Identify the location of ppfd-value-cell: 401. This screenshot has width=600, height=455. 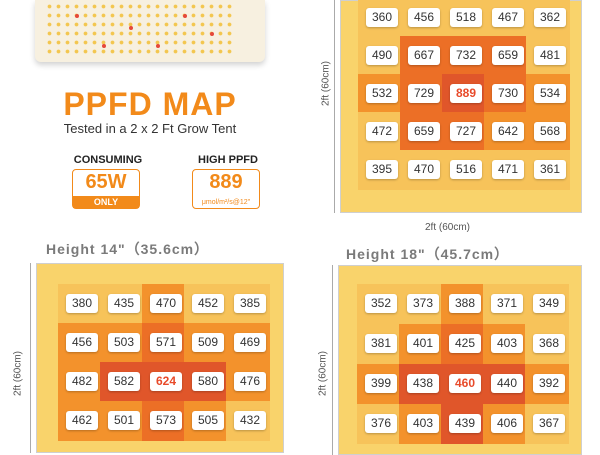
(423, 343).